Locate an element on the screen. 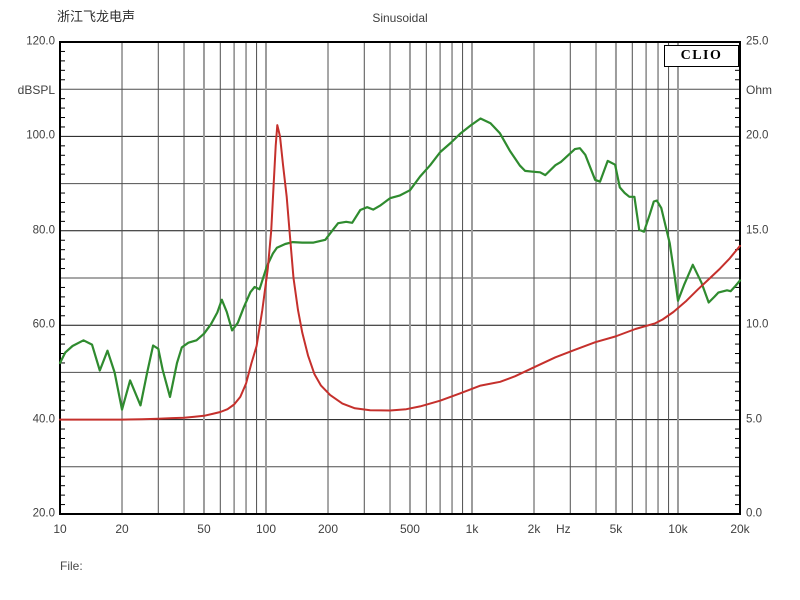 This screenshot has height=600, width=800. x-axis-tick-label: 10 is located at coordinates (60, 529).